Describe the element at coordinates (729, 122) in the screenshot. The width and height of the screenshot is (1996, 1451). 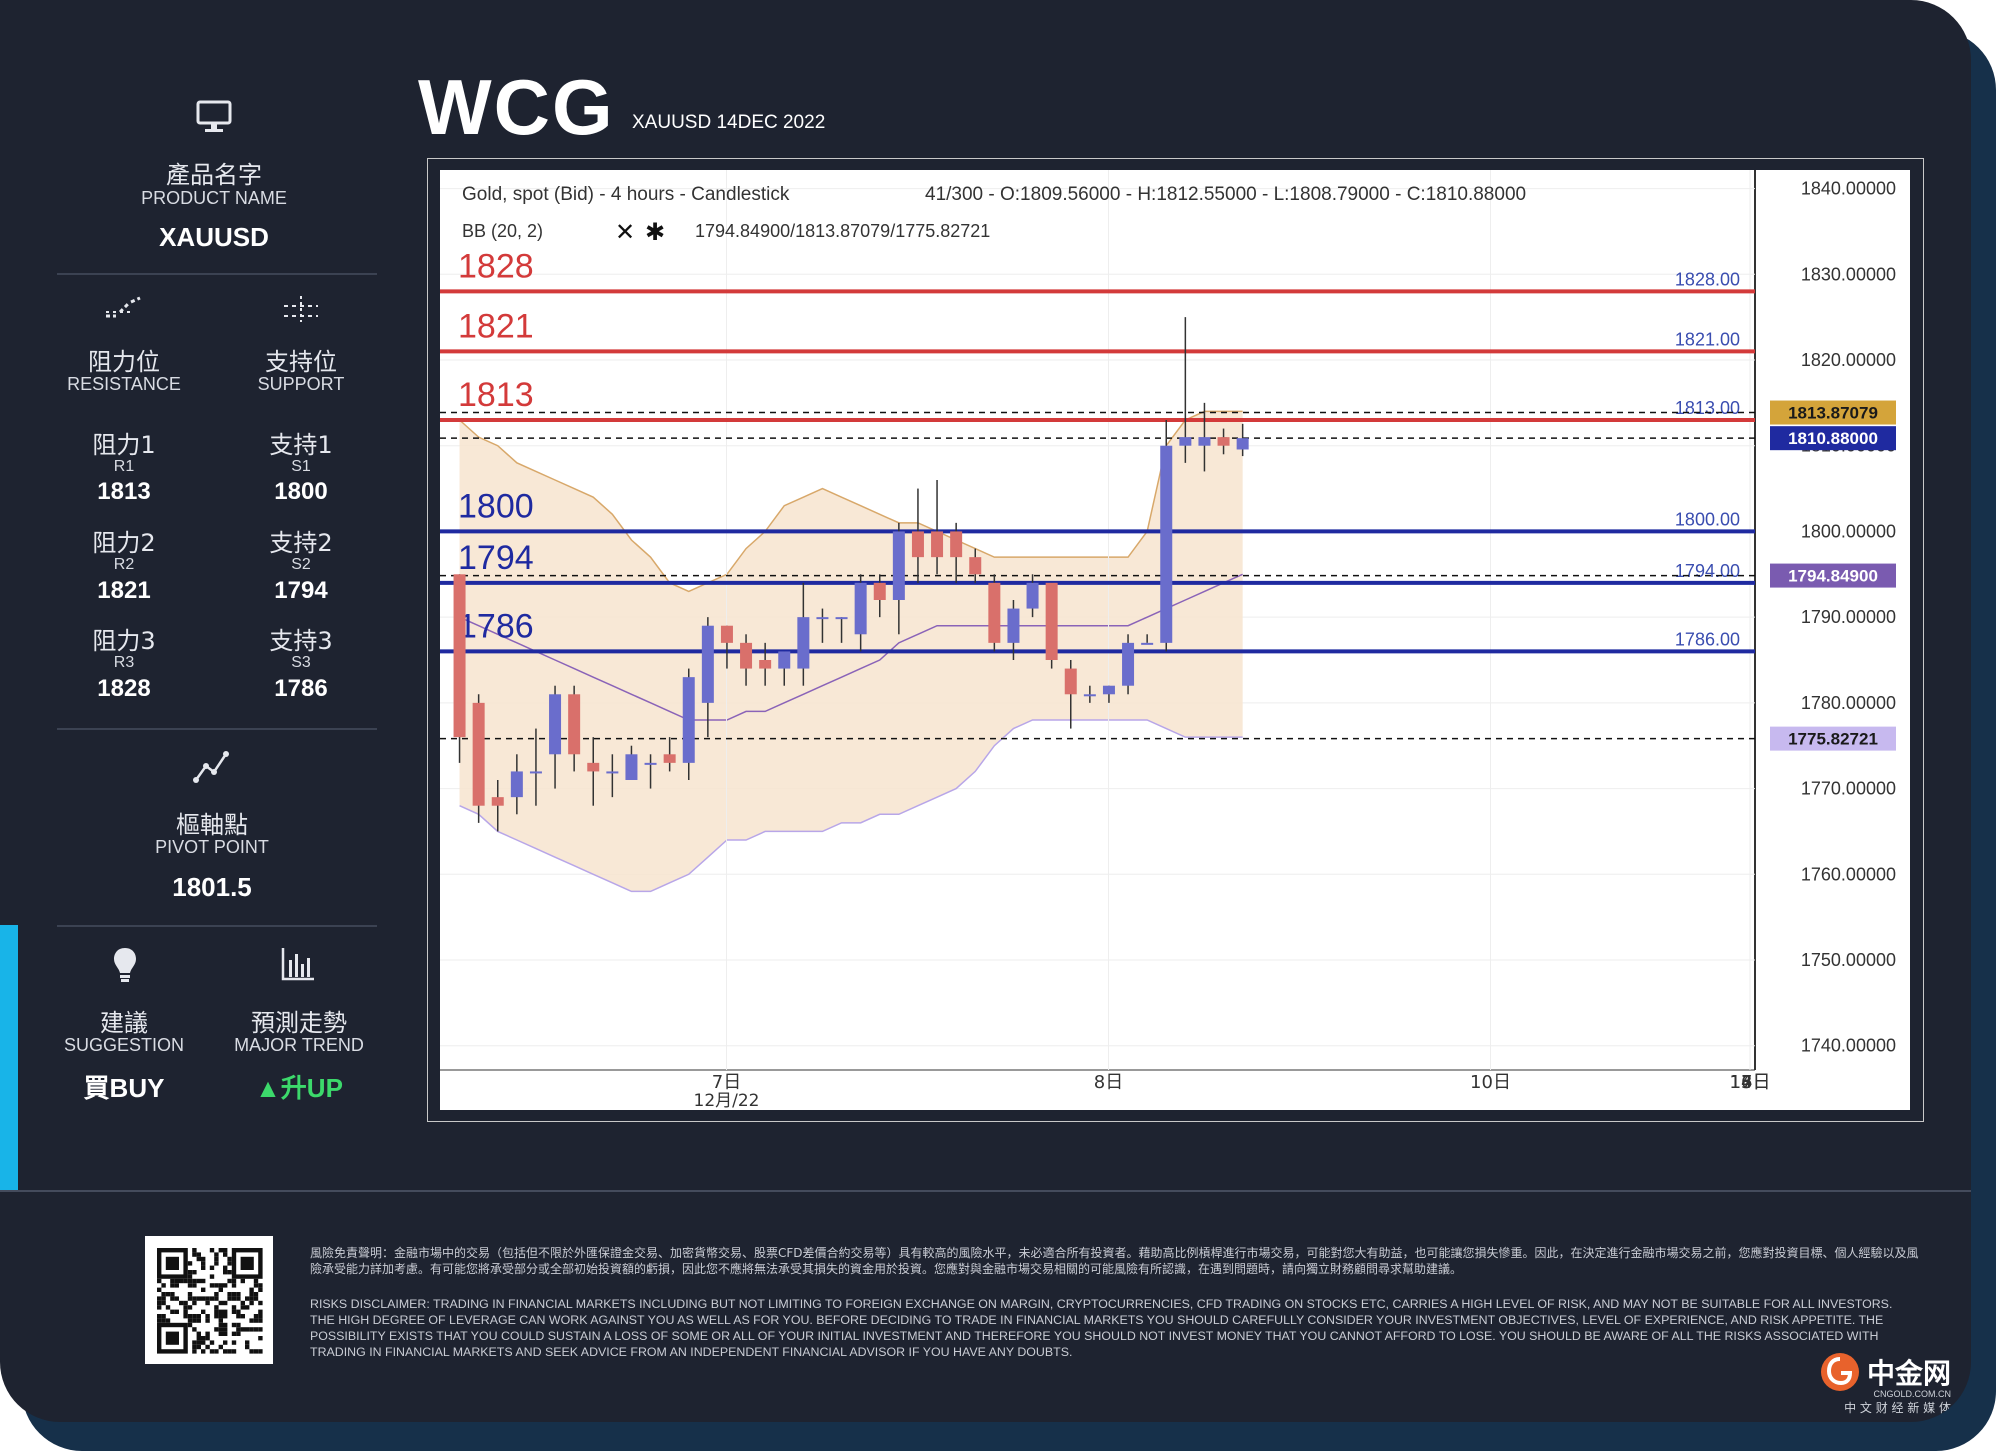
I see `page-subtitle: XAUUSD 14DEC 2022` at that location.